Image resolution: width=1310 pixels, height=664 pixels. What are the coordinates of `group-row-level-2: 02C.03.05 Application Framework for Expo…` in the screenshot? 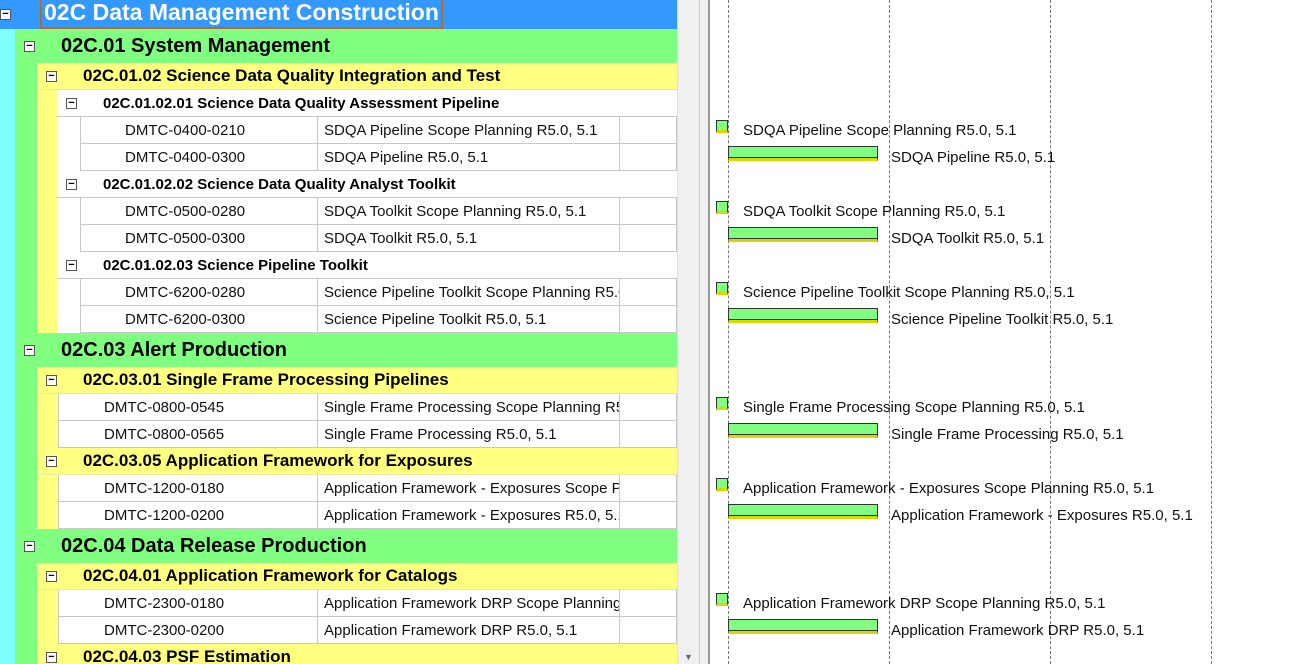 It's located at (338, 461).